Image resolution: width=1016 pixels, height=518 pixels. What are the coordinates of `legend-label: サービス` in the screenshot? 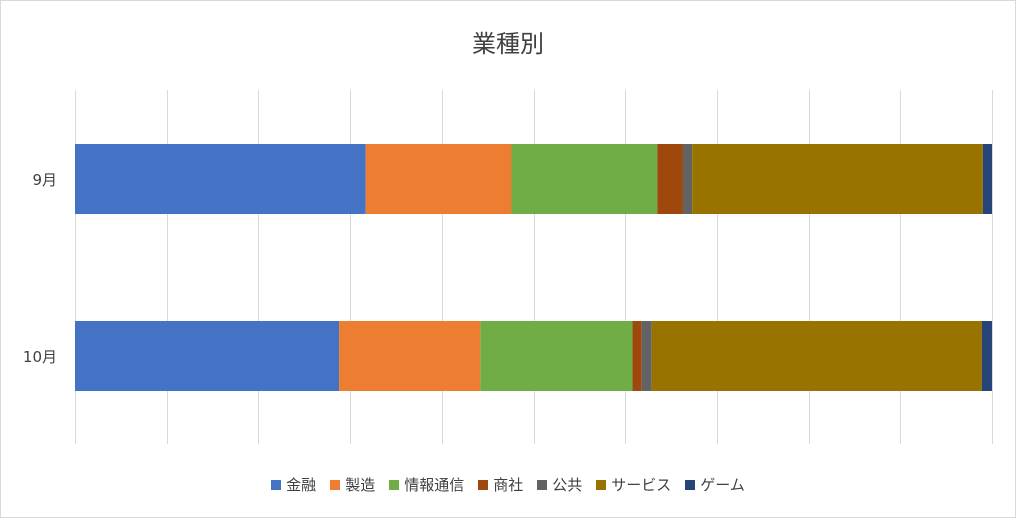 It's located at (641, 485).